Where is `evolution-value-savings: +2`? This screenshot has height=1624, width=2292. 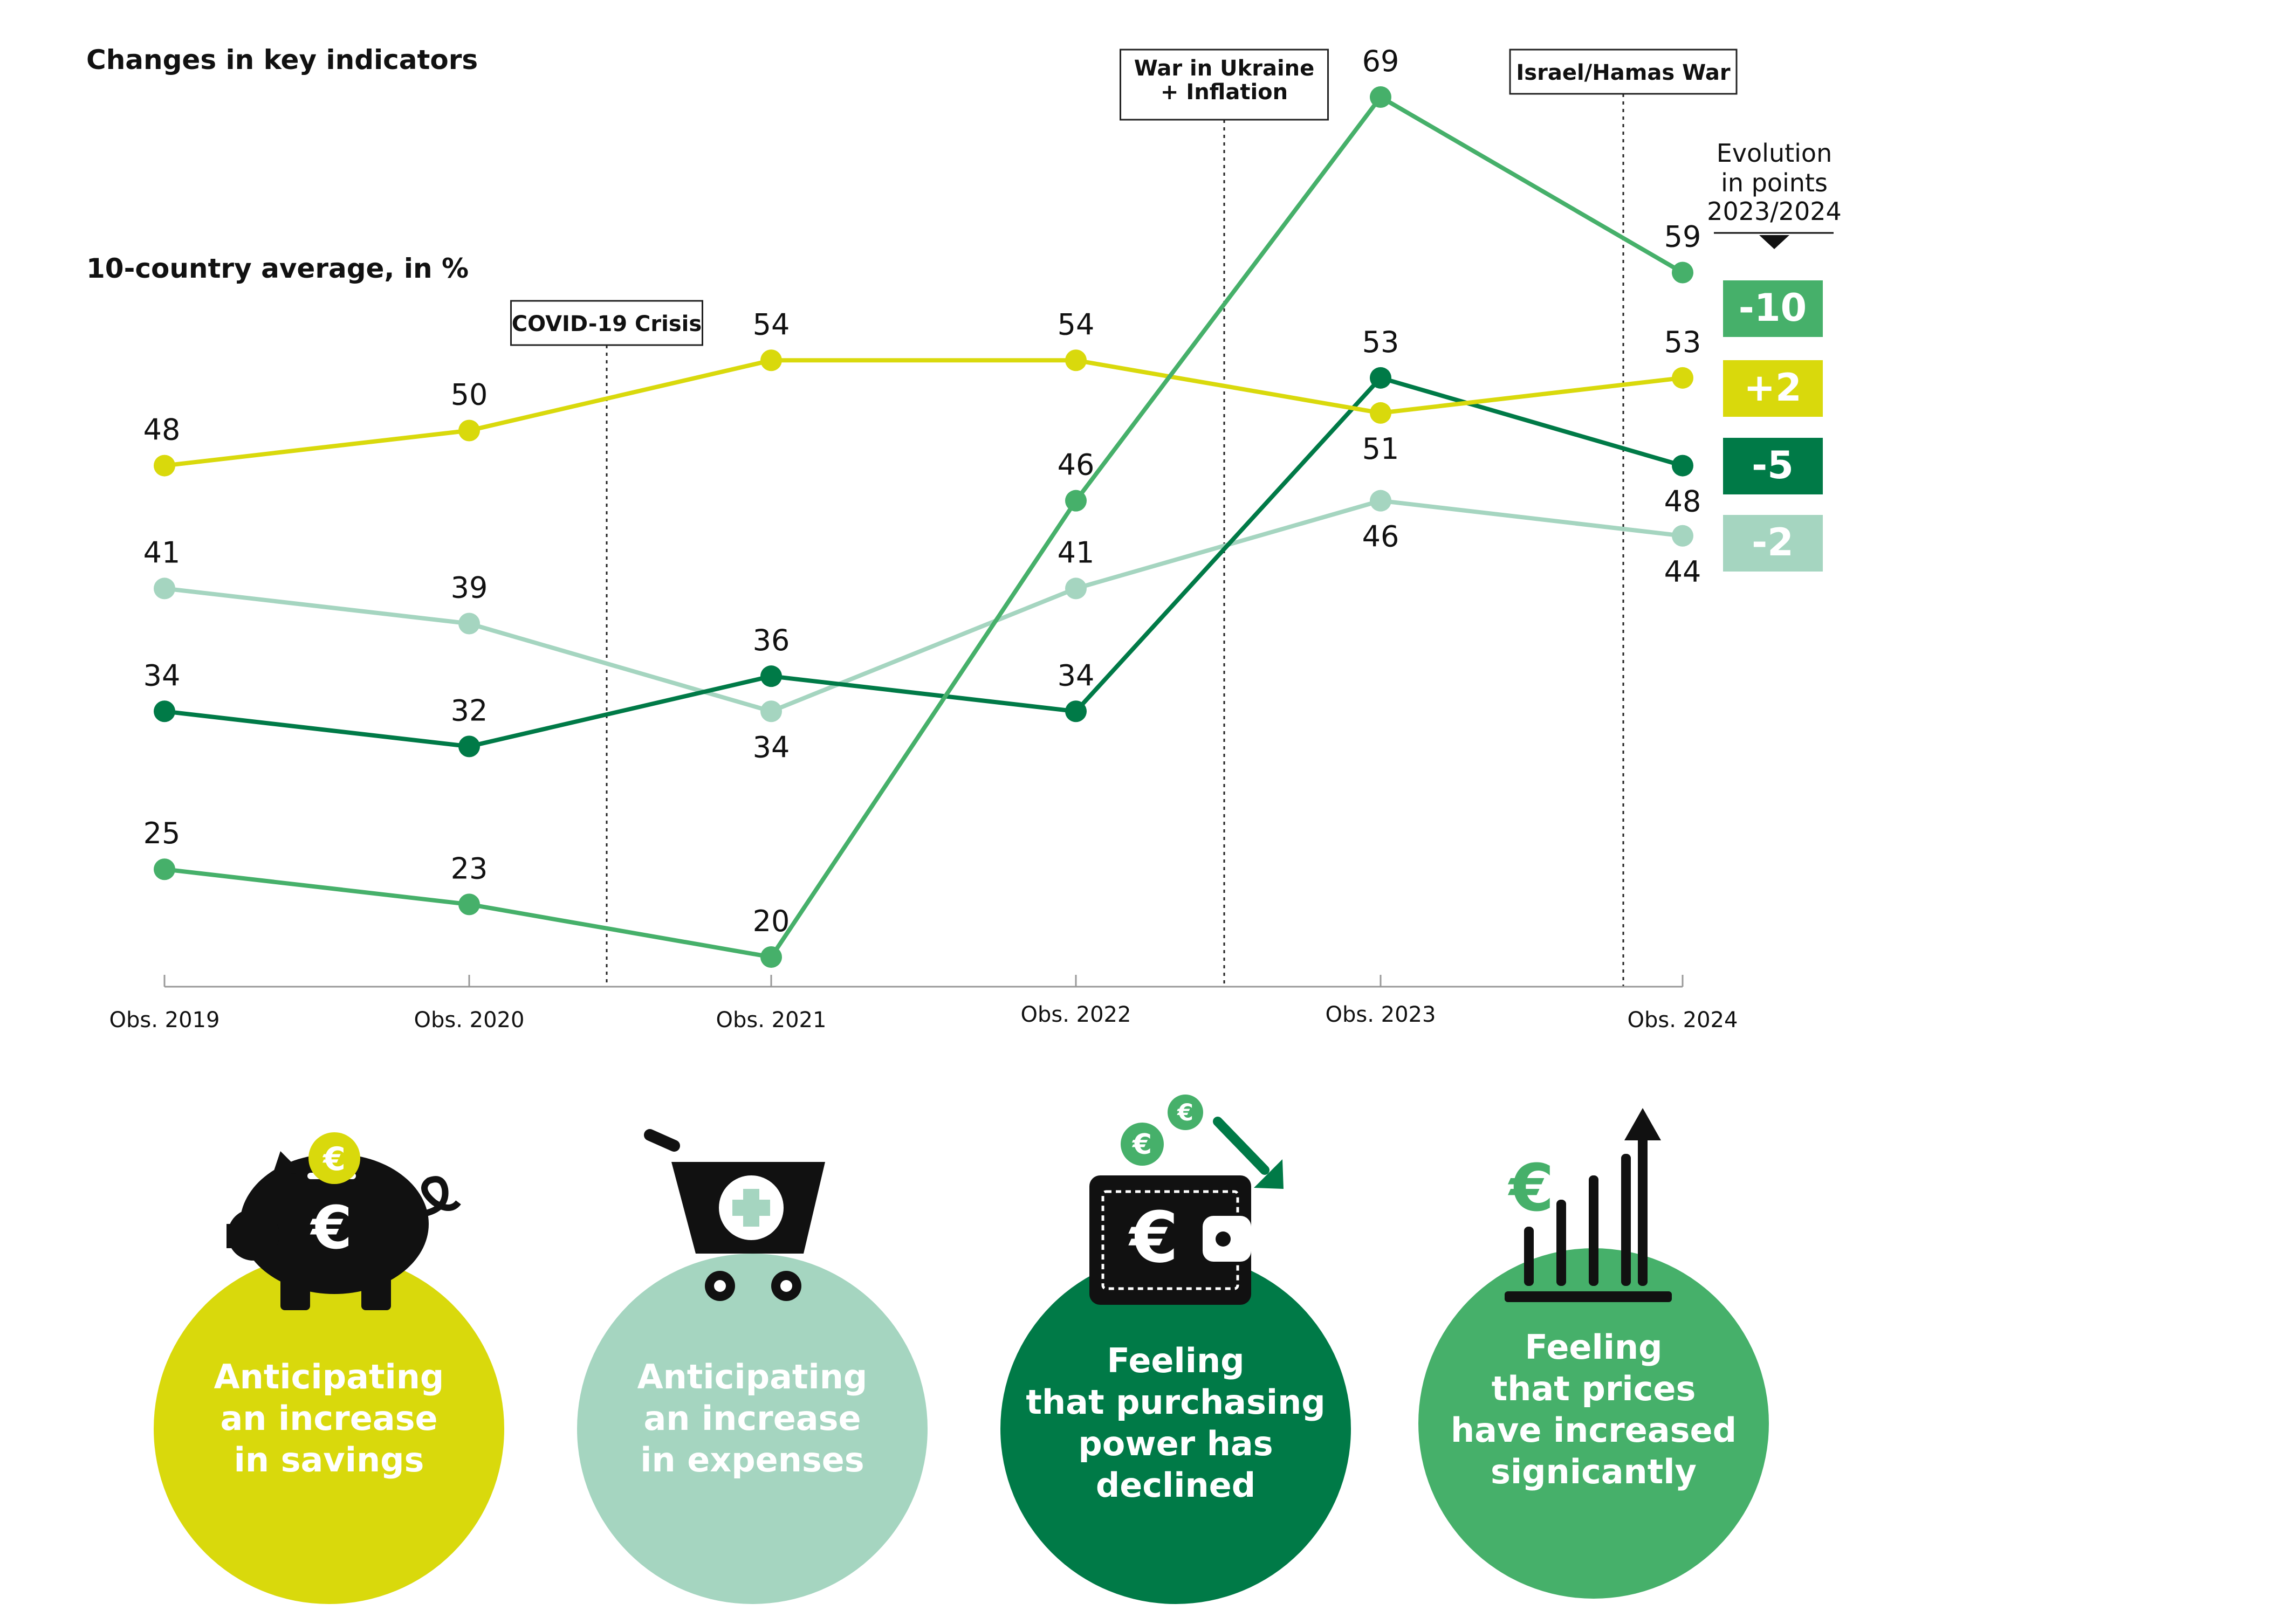 evolution-value-savings: +2 is located at coordinates (1772, 388).